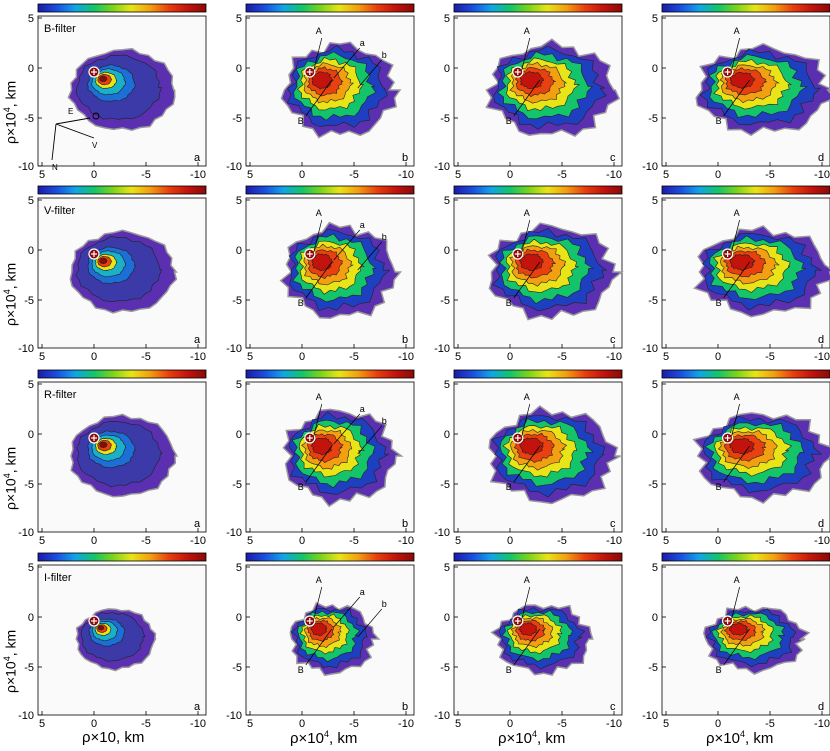 The width and height of the screenshot is (830, 751). What do you see at coordinates (740, 738) in the screenshot?
I see `x-axis-label: ρ×104, km` at bounding box center [740, 738].